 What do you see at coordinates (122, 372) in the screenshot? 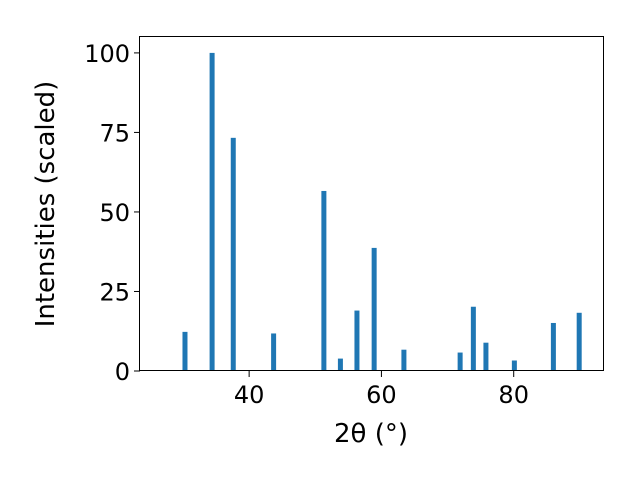
I see `y-tick-label: 0` at bounding box center [122, 372].